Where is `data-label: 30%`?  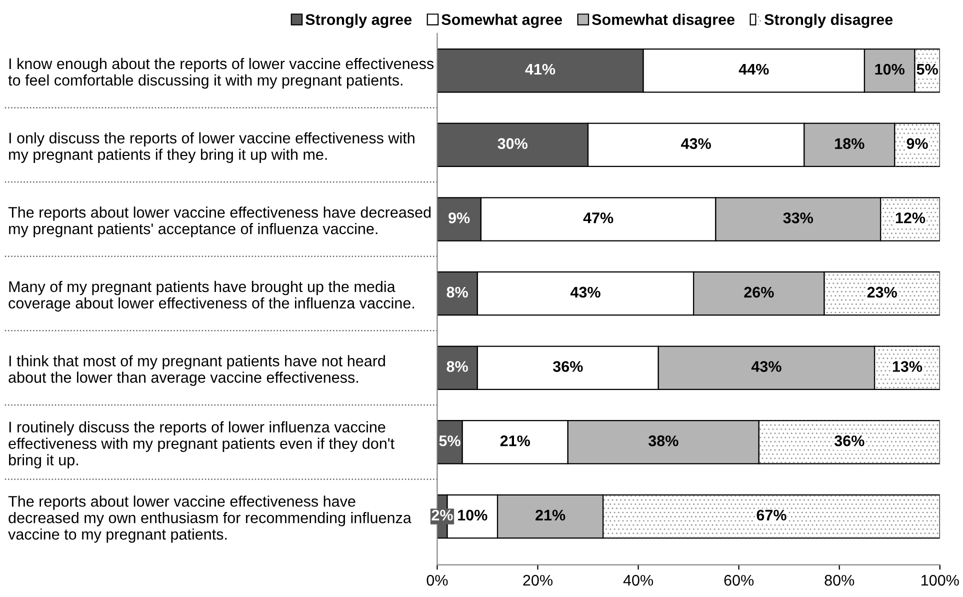
data-label: 30% is located at coordinates (513, 144).